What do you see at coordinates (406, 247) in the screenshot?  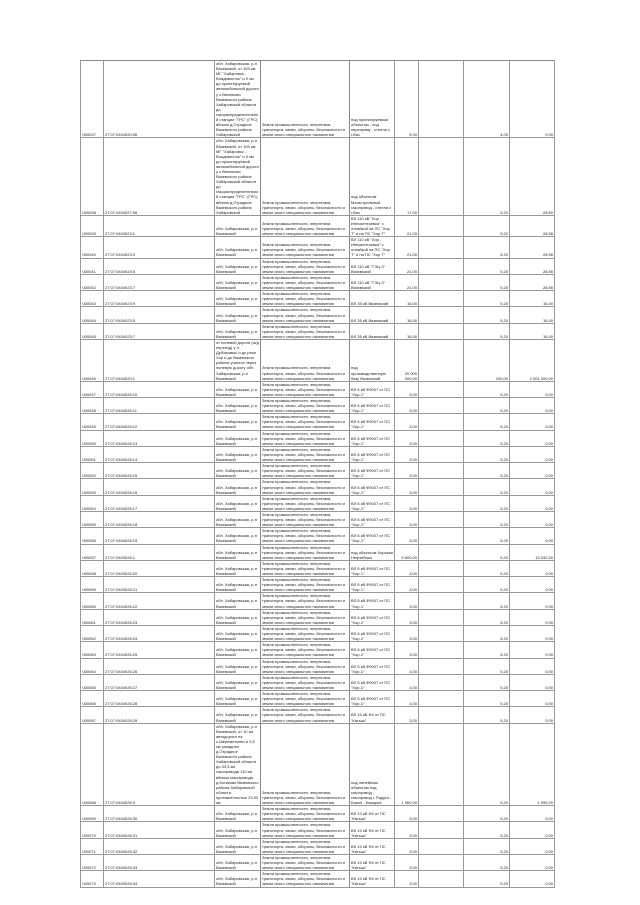 I see `area: 21,00` at bounding box center [406, 247].